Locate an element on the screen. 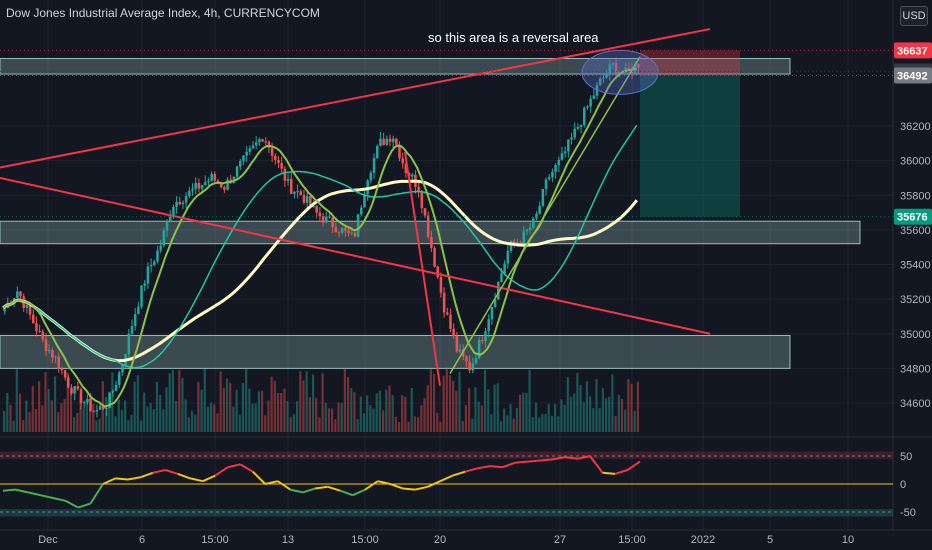 This screenshot has height=550, width=932. x-tick-label-8: 2022 is located at coordinates (703, 540).